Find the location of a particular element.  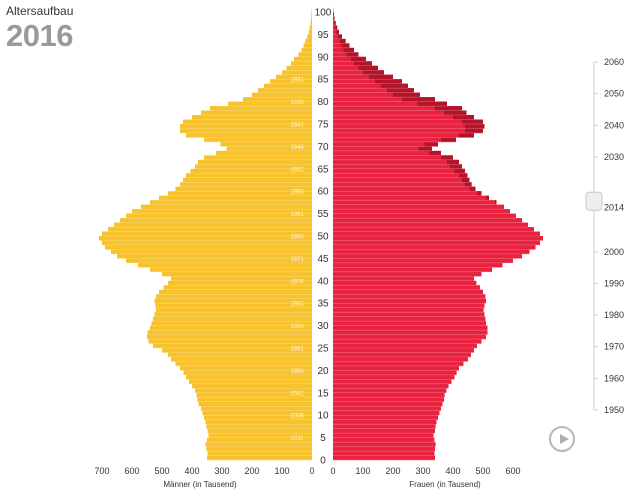

age-tick-label: 80 is located at coordinates (323, 102).